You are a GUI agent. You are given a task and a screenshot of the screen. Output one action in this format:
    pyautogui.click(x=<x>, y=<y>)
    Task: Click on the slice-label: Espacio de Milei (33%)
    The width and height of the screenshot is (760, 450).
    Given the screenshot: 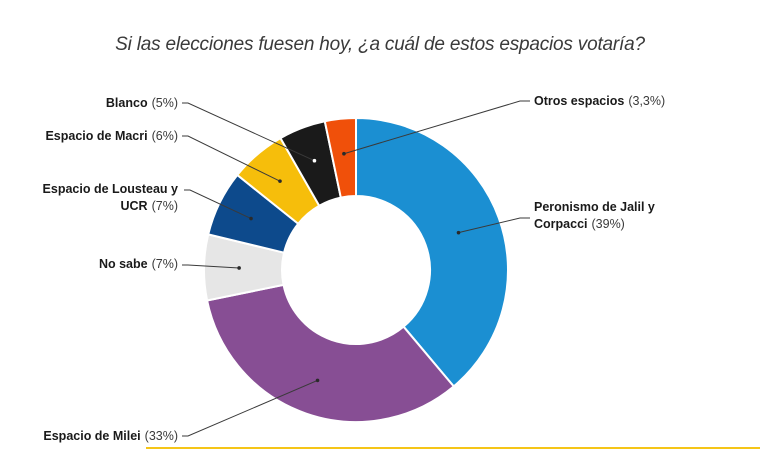 What is the action you would take?
    pyautogui.click(x=110, y=436)
    